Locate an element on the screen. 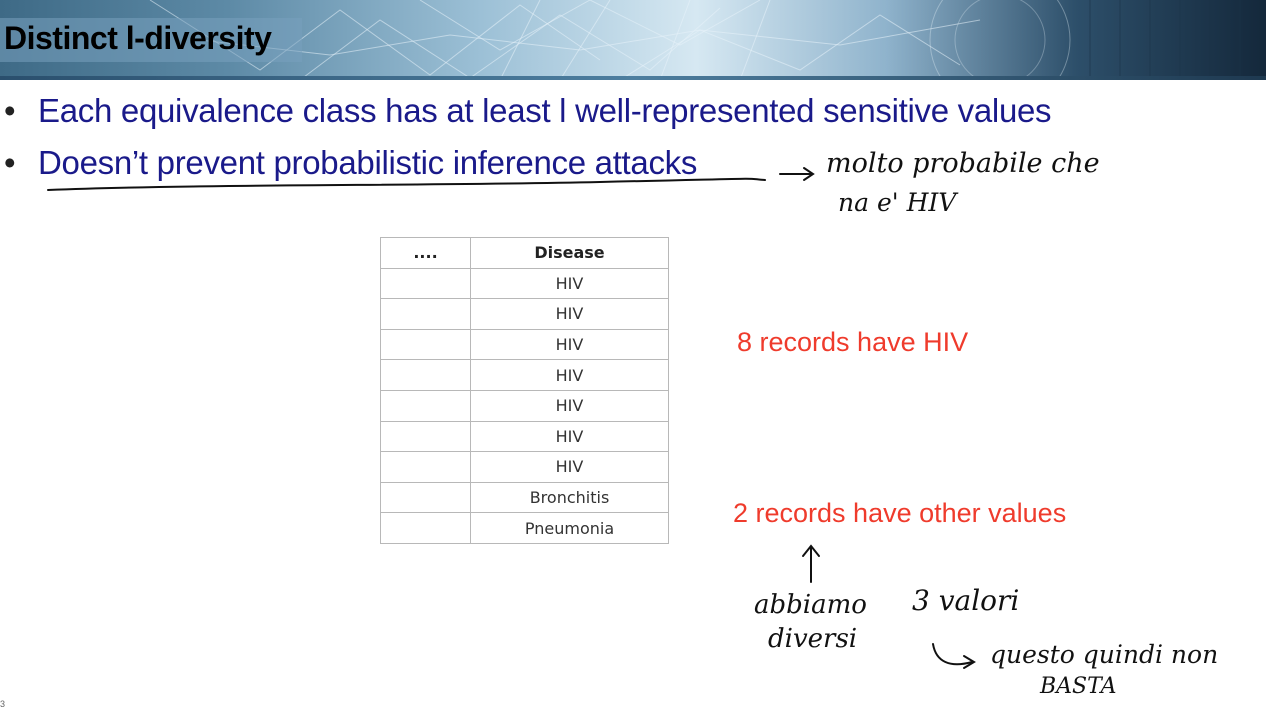 This screenshot has width=1266, height=712. arrow-up-head is located at coordinates (811, 550).